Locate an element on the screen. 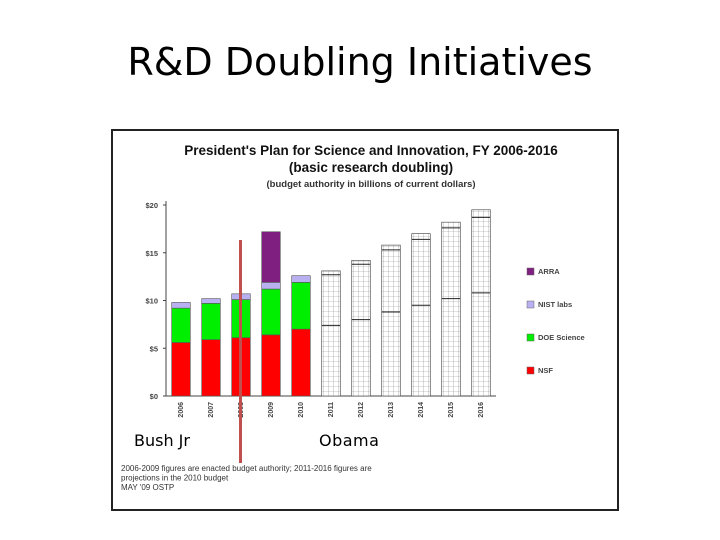 The height and width of the screenshot is (540, 720). legend-swatch-nist-labs is located at coordinates (530, 304).